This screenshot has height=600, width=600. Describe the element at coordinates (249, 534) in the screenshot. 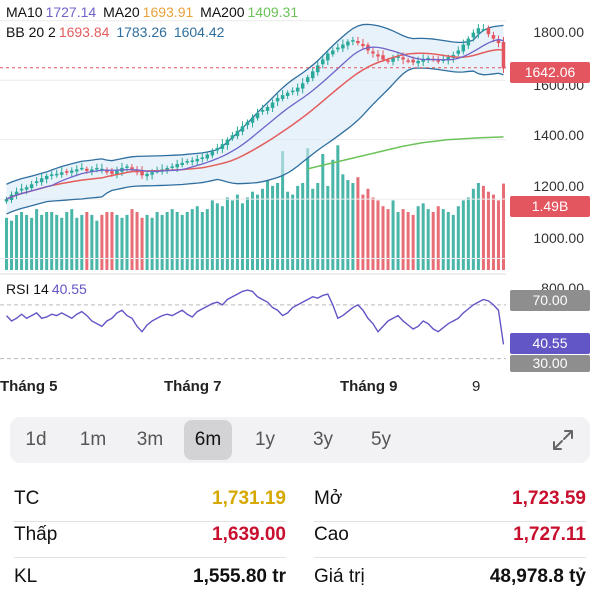

I see `thap-value: 1,639.00` at that location.